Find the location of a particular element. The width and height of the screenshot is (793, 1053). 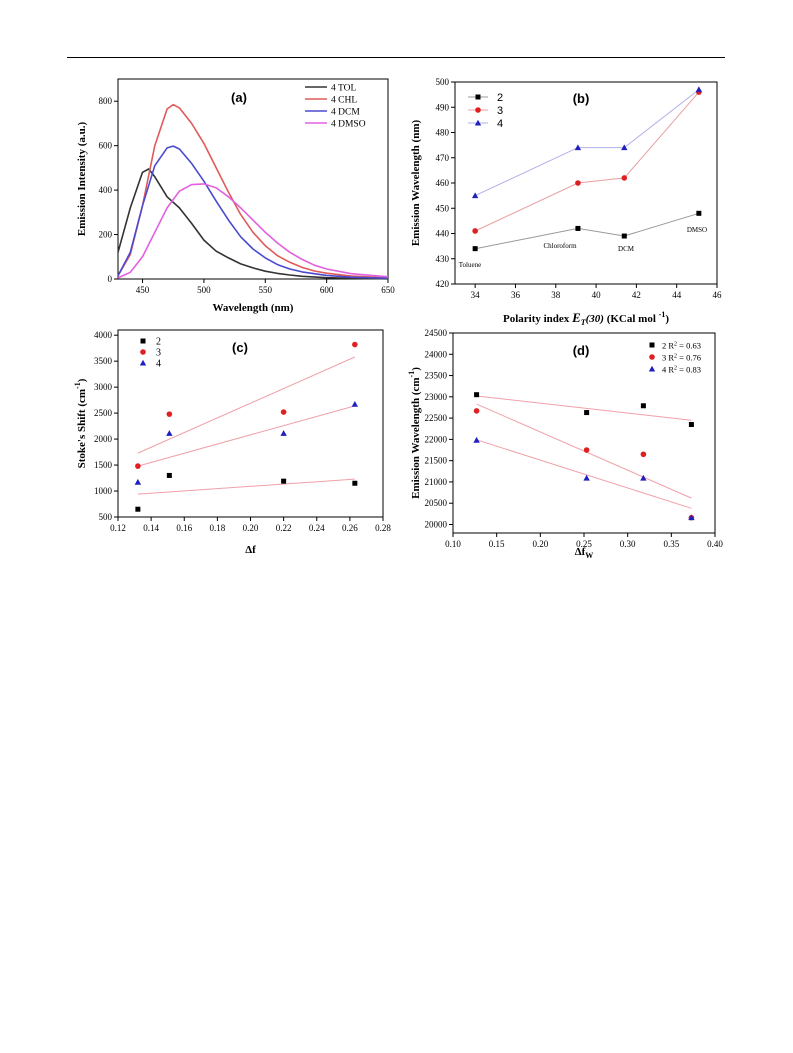

y-tick-label: 470 is located at coordinates (443, 158).